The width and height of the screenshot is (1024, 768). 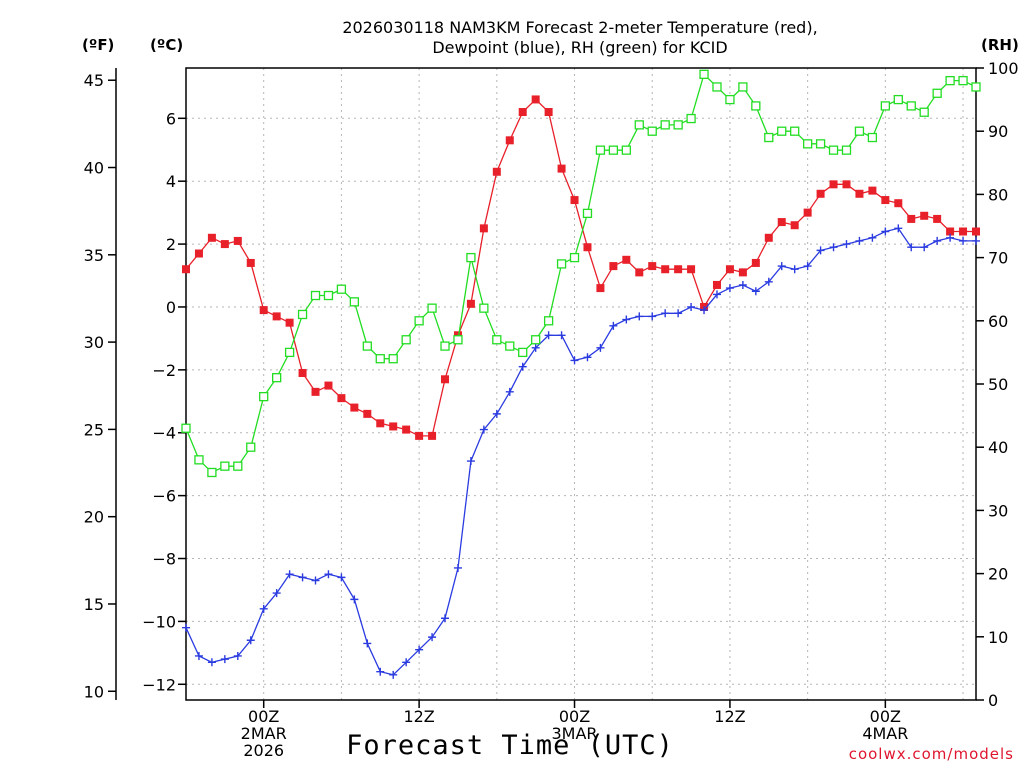 What do you see at coordinates (1000, 45) in the screenshot?
I see `rh-unit-label: (RH)` at bounding box center [1000, 45].